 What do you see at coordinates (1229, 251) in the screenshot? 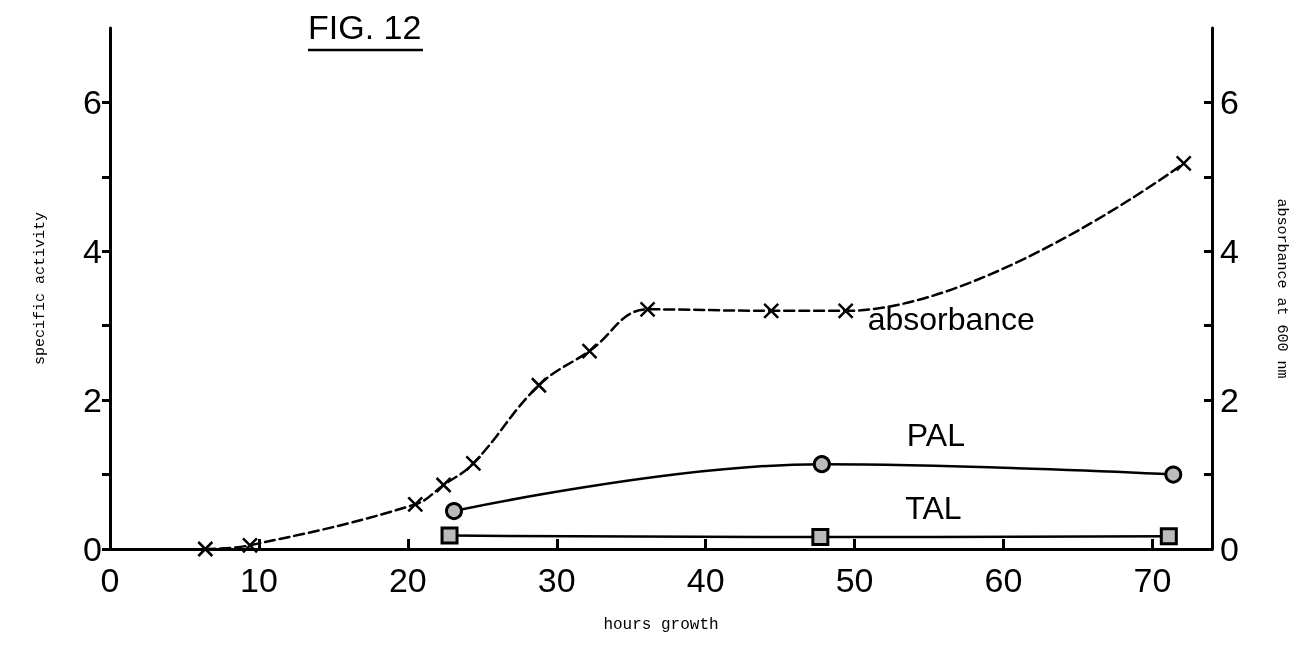
I see `y2-tick-label: 4` at bounding box center [1229, 251].